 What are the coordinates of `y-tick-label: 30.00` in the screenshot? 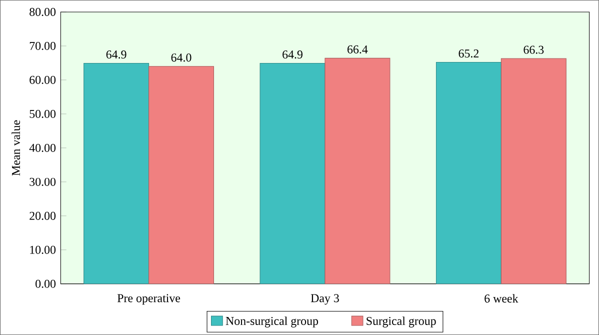 It's located at (43, 182).